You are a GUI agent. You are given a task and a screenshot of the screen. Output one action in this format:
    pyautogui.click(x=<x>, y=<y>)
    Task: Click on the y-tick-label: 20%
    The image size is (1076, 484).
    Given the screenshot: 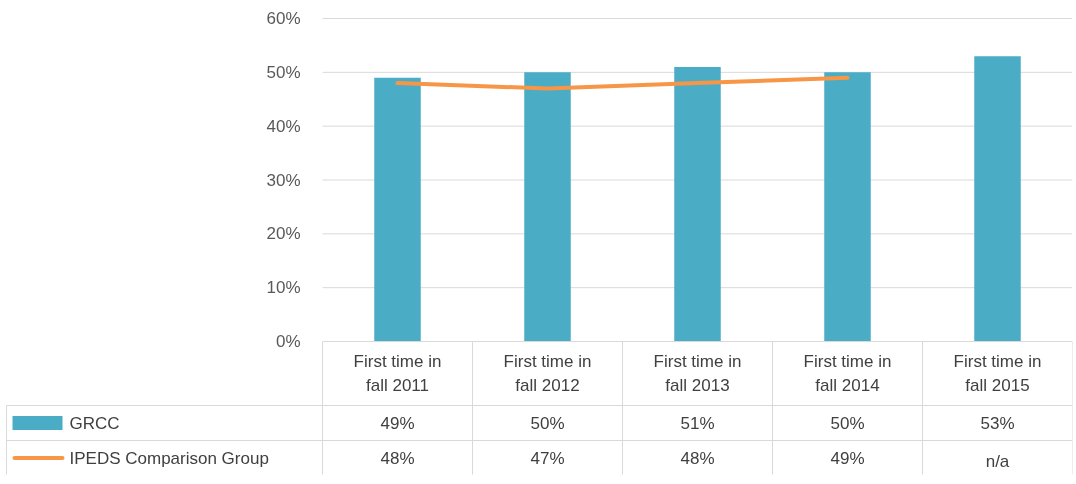 What is the action you would take?
    pyautogui.click(x=283, y=234)
    